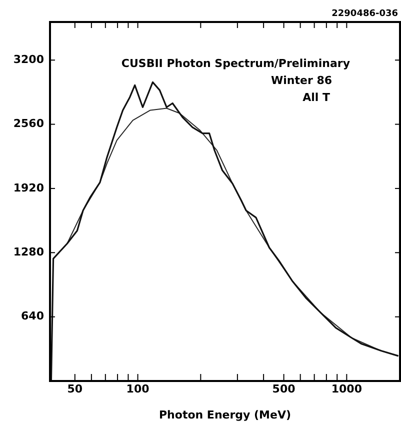  Describe the element at coordinates (32, 316) in the screenshot. I see `y-tick-label: 640` at that location.